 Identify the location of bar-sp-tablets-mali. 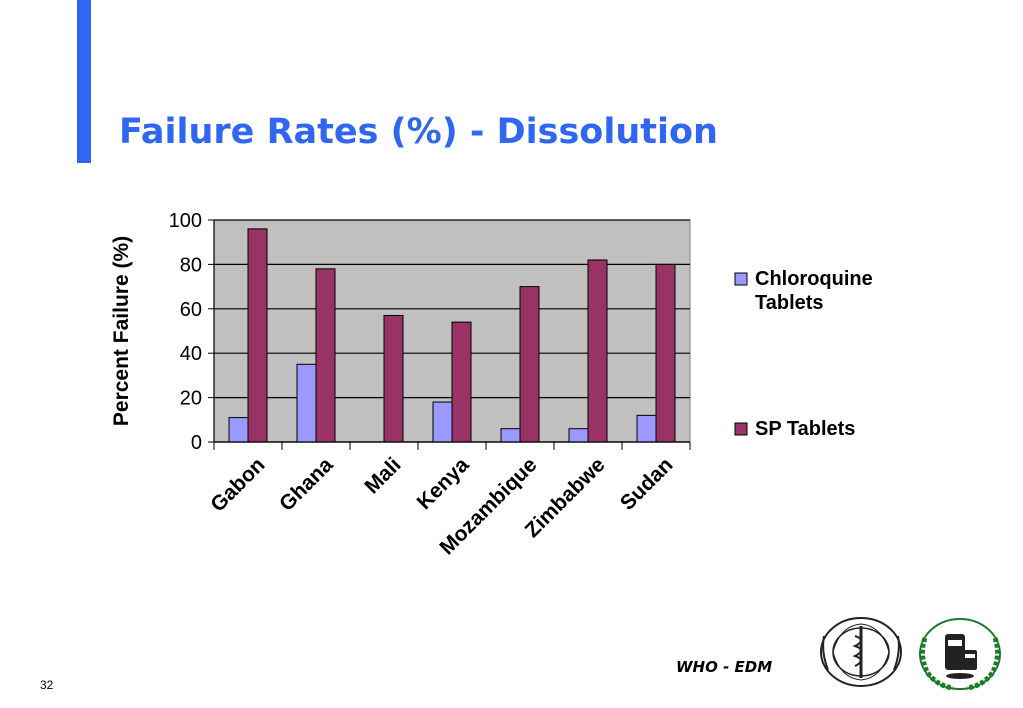
(393, 378).